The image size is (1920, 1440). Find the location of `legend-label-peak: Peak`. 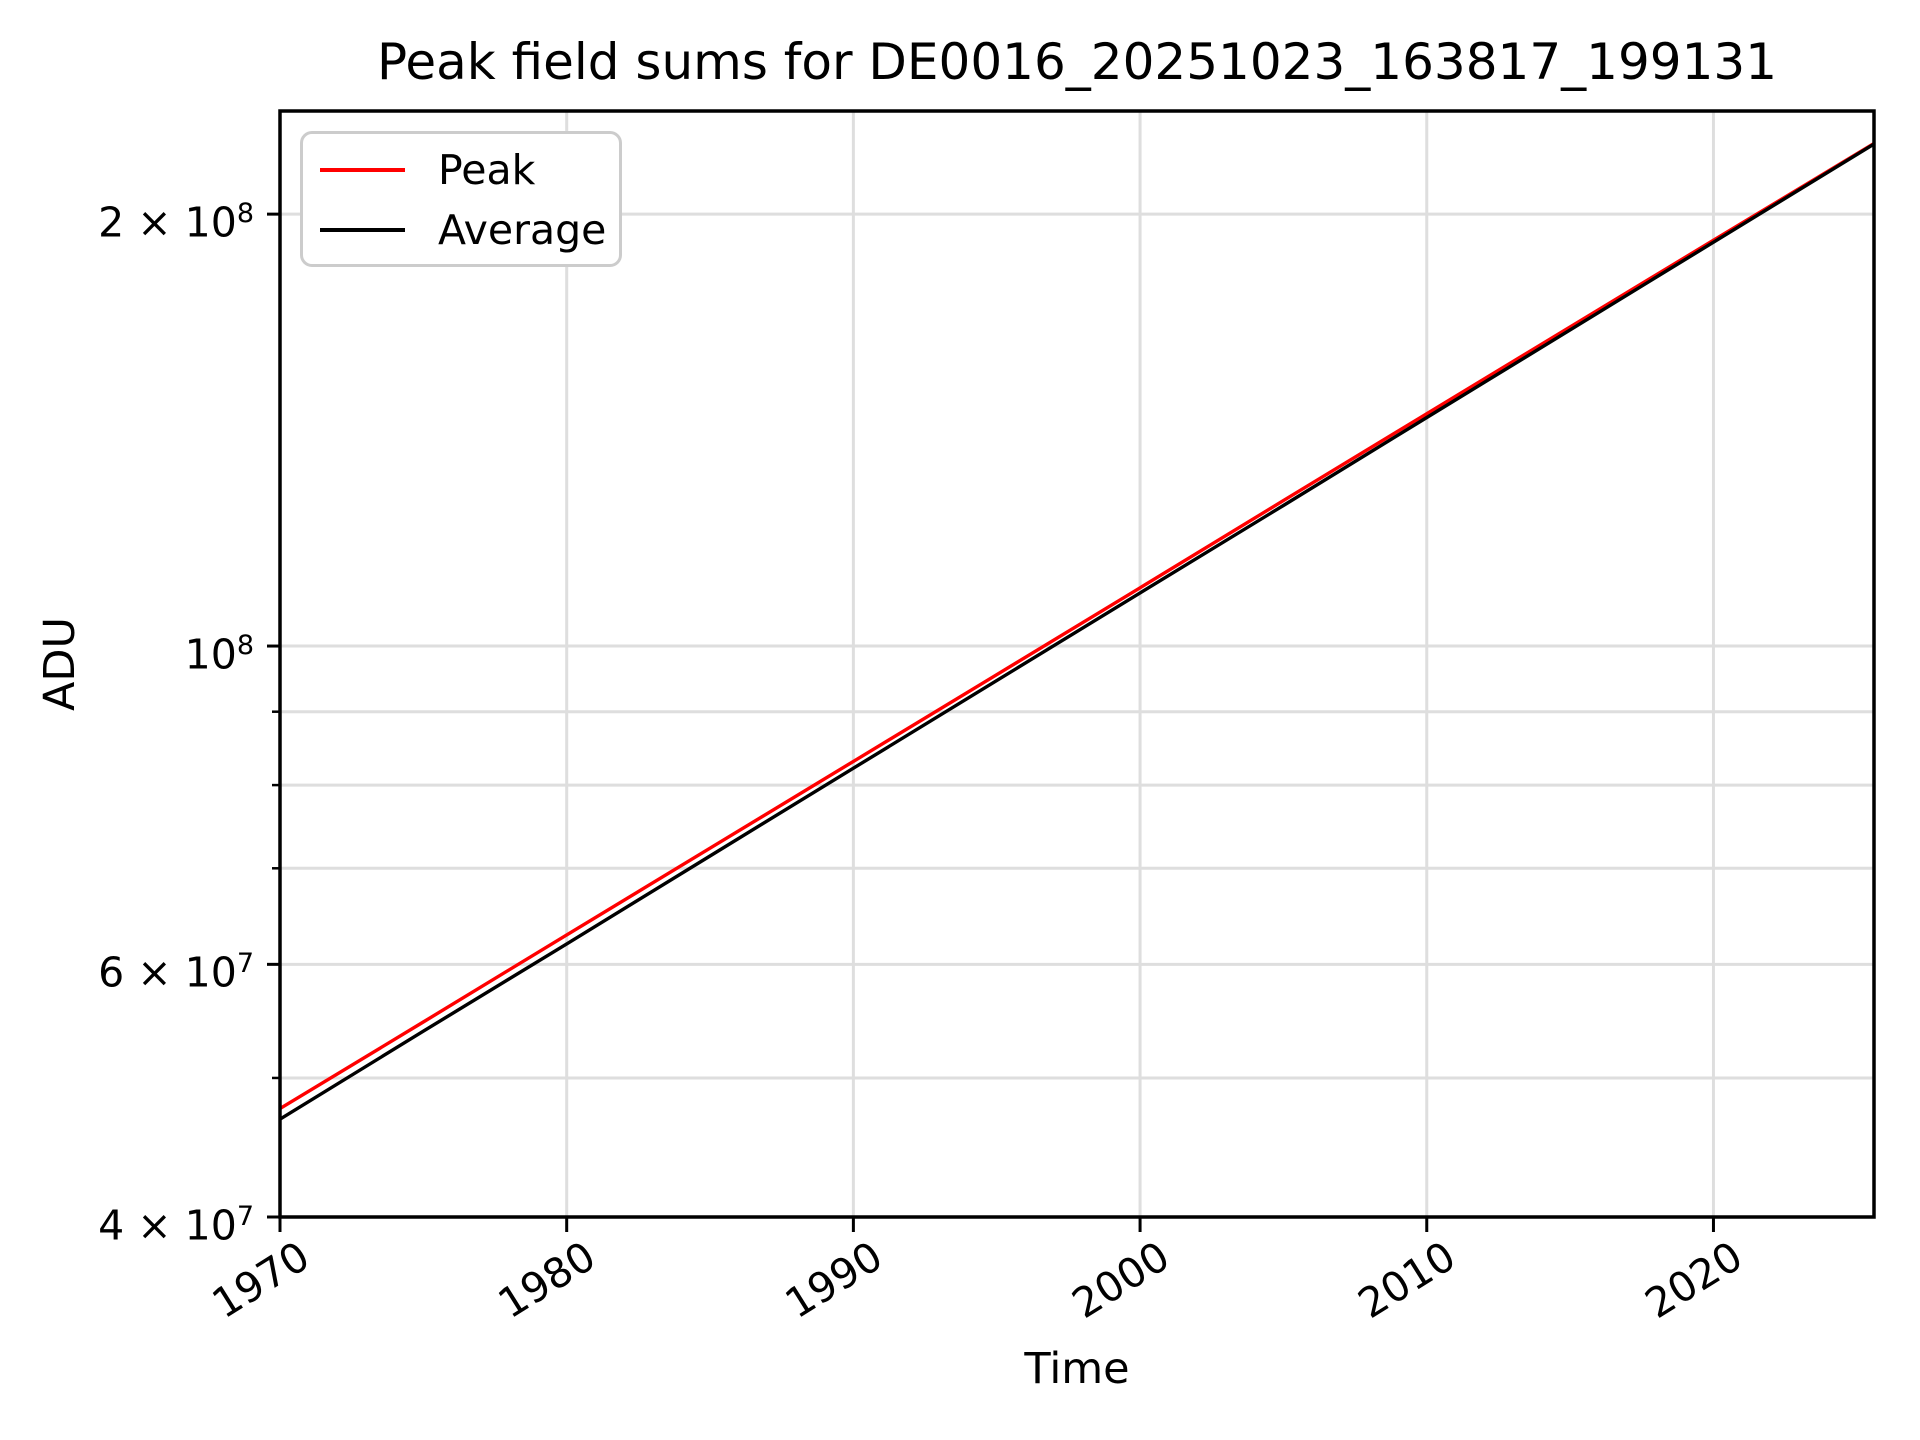

legend-label-peak: Peak is located at coordinates (487, 170).